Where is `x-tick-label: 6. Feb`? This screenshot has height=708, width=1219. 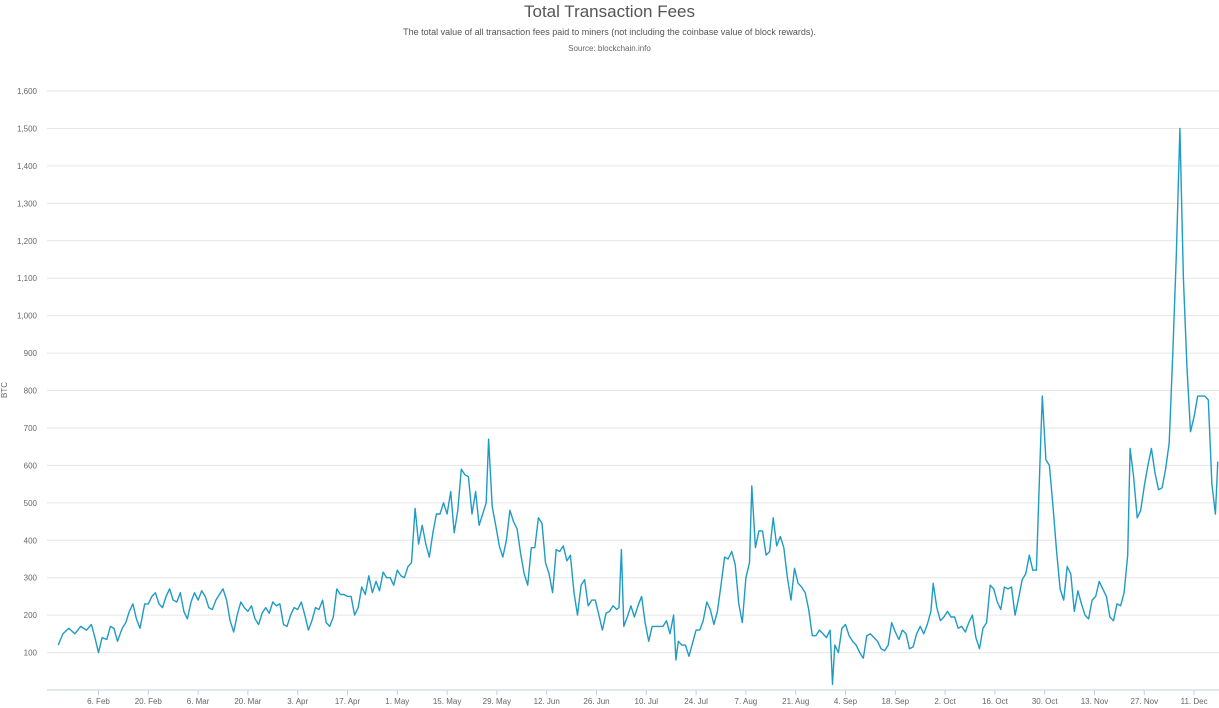
x-tick-label: 6. Feb is located at coordinates (98, 701).